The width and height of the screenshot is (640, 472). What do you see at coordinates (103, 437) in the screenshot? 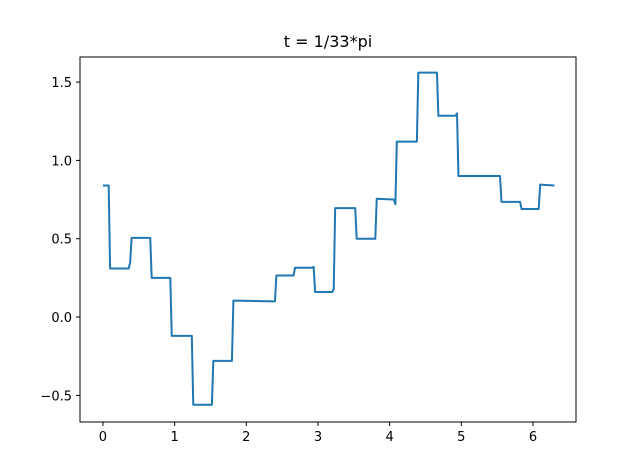
I see `x-tick-label: 0` at bounding box center [103, 437].